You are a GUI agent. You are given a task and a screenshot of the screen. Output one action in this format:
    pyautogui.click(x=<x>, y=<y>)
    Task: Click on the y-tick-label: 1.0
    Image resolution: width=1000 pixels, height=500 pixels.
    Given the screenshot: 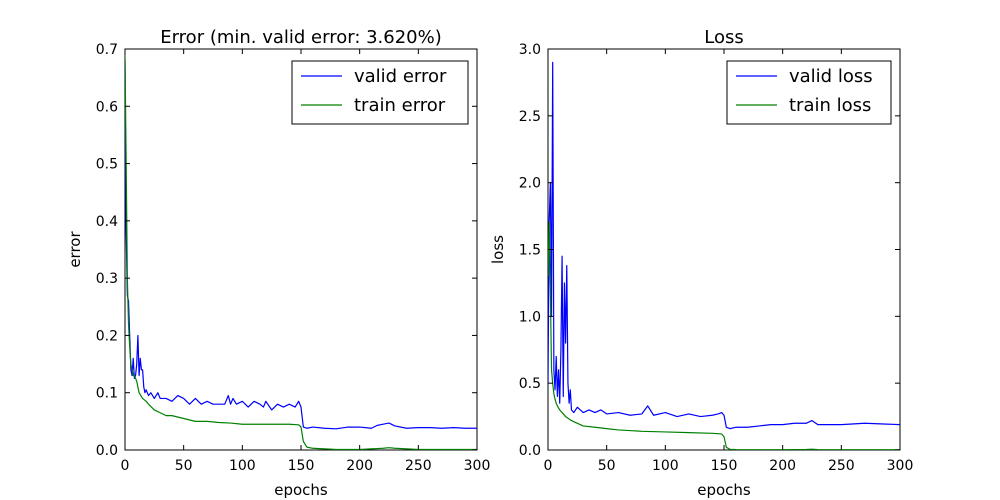 What is the action you would take?
    pyautogui.click(x=530, y=317)
    